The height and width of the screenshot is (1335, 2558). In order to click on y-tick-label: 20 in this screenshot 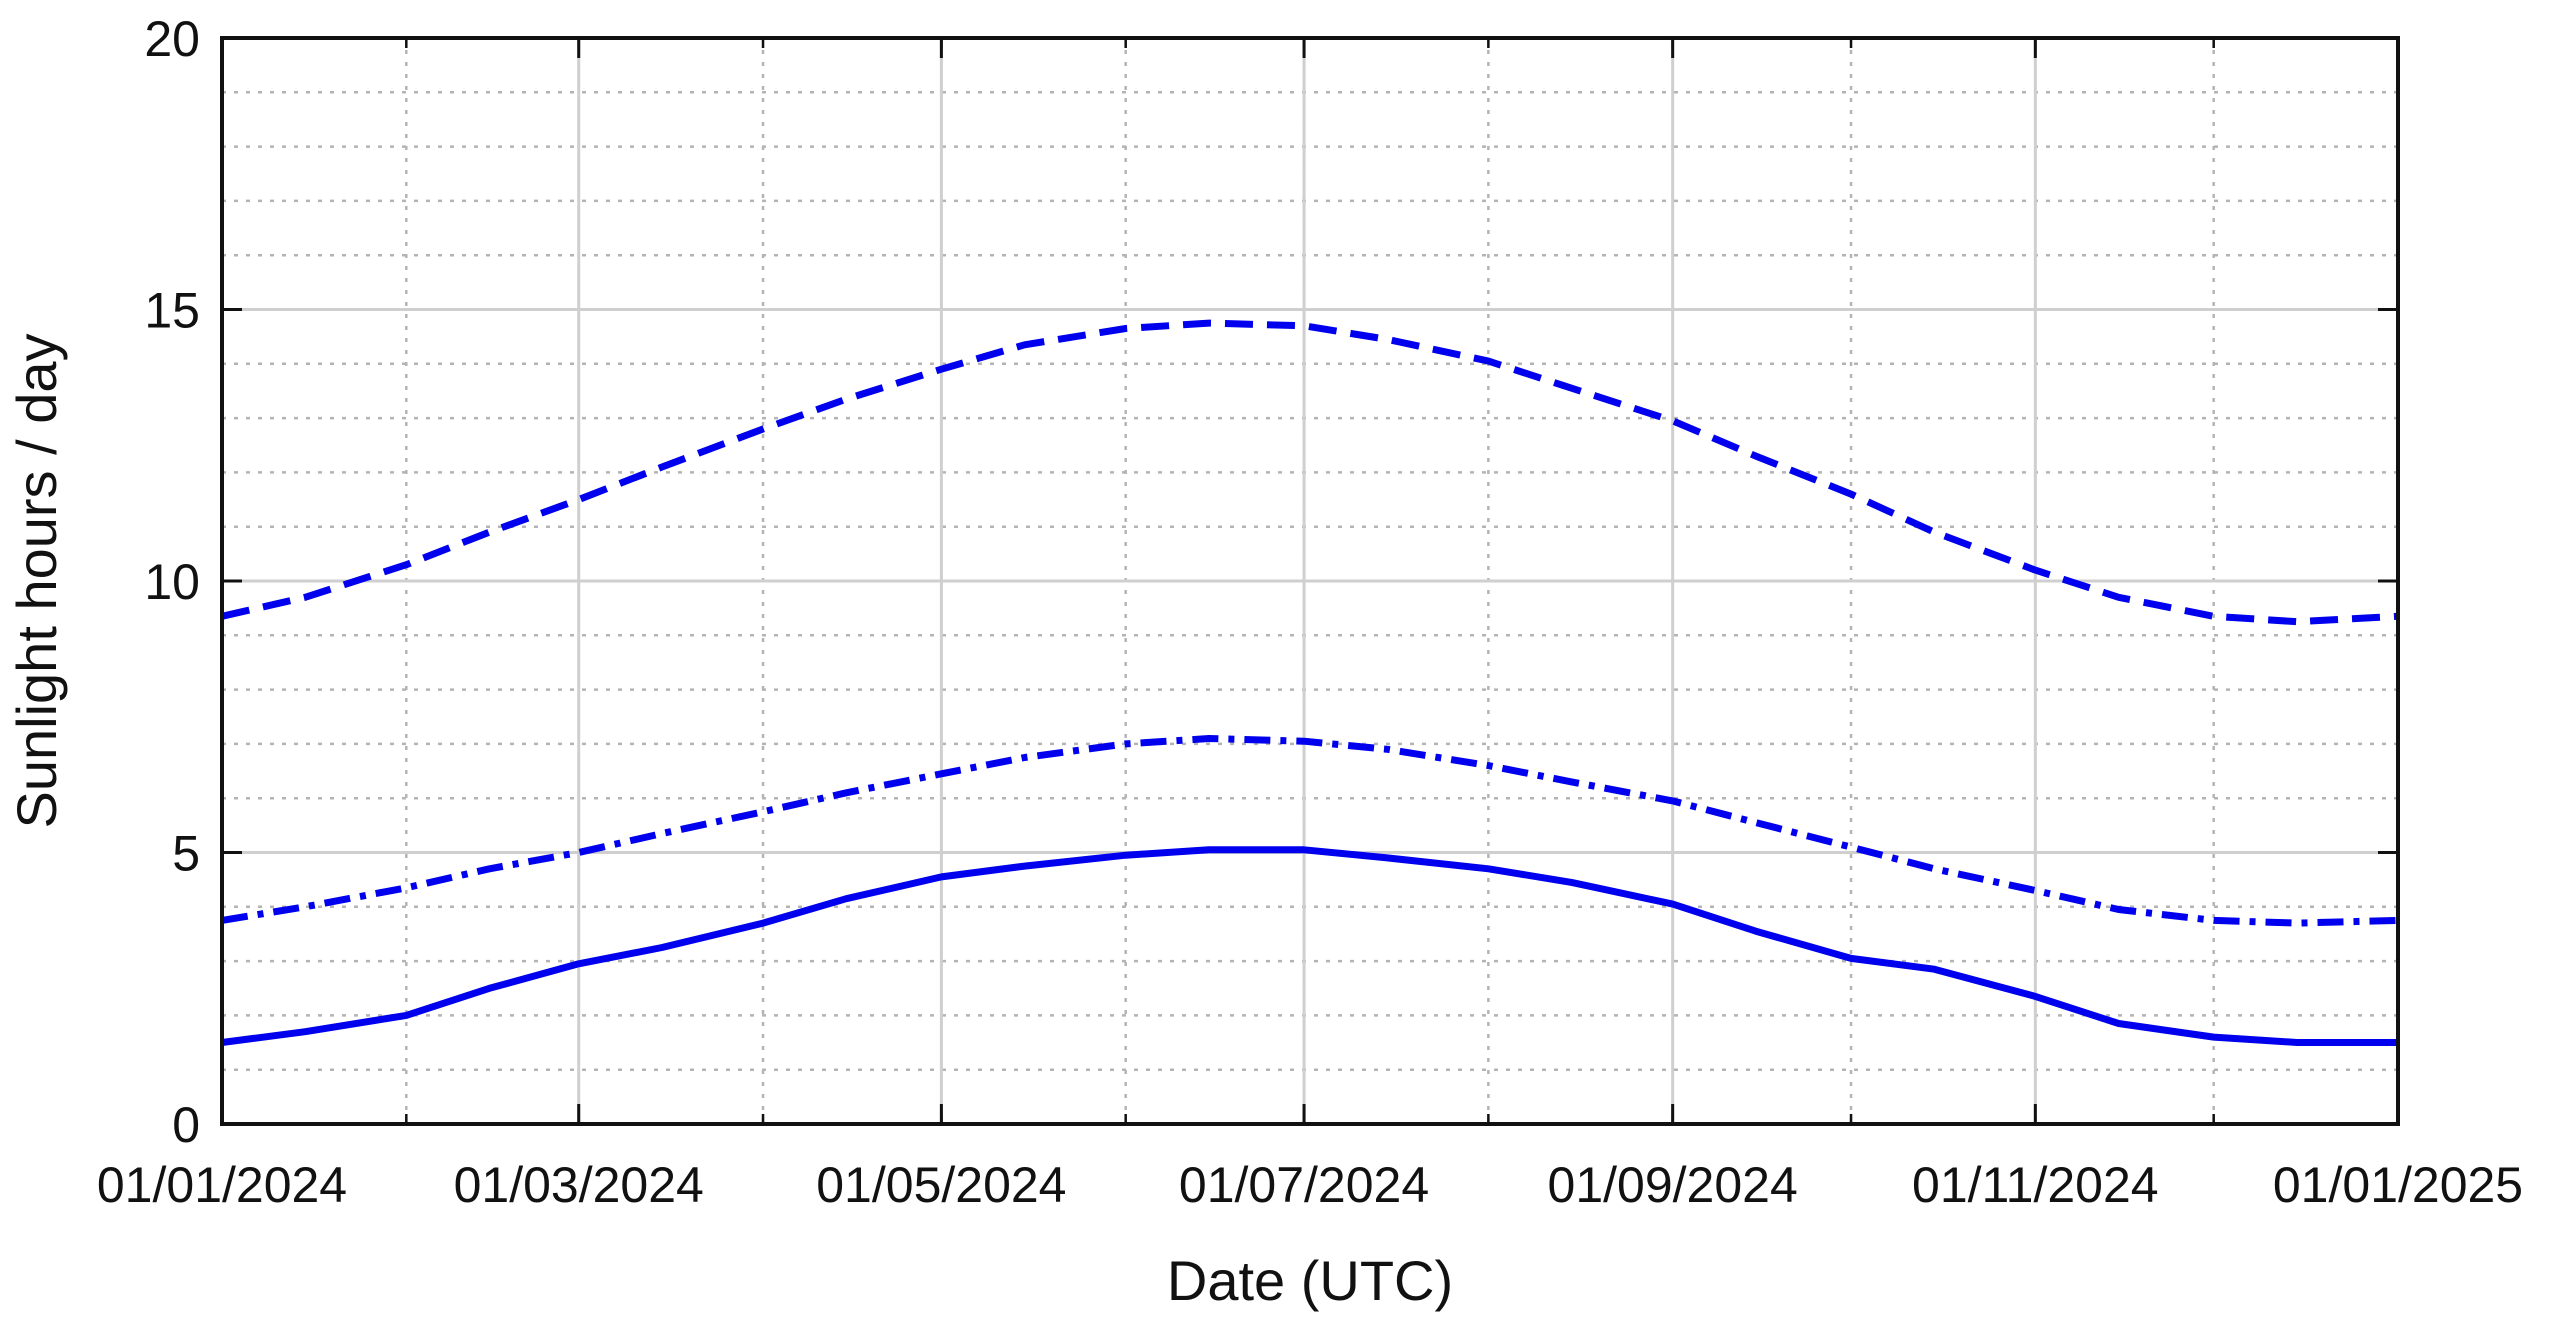, I will do `click(172, 39)`.